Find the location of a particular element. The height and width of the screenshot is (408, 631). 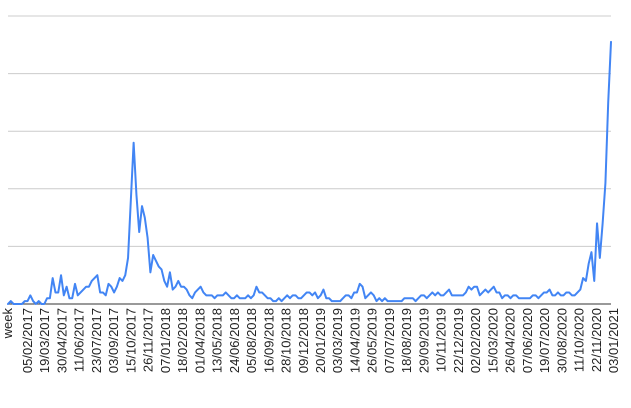

x-tick-label: 19/03/2017 is located at coordinates (44, 340).